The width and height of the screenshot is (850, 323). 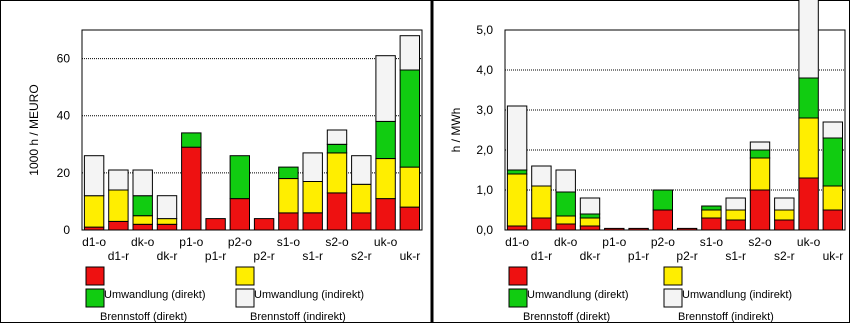 What do you see at coordinates (541, 176) in the screenshot?
I see `right-bar-d1-r-brennstoff-indirekt` at bounding box center [541, 176].